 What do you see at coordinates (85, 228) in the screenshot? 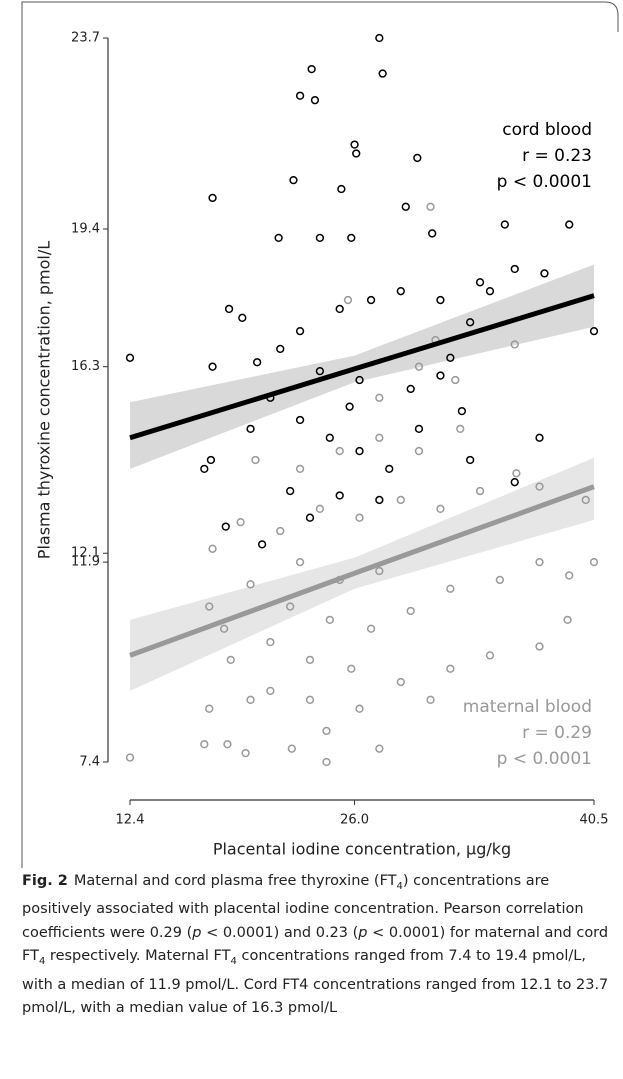
I see `y-tick-label: 19.4` at bounding box center [85, 228].